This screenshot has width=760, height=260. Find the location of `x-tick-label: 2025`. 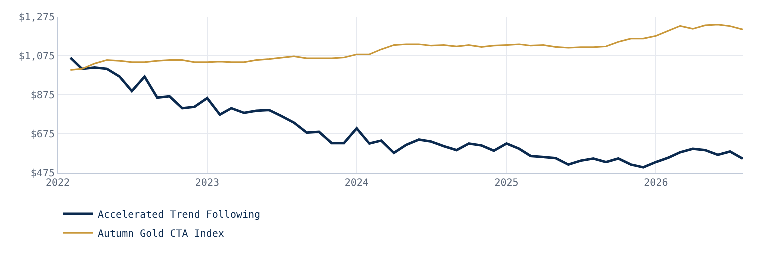

x-tick-label: 2025 is located at coordinates (506, 183).